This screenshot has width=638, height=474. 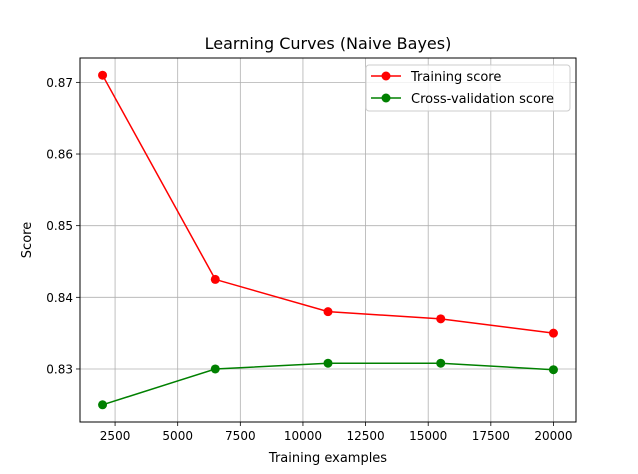 I want to click on y-tick-label: 0.87, so click(x=59, y=83).